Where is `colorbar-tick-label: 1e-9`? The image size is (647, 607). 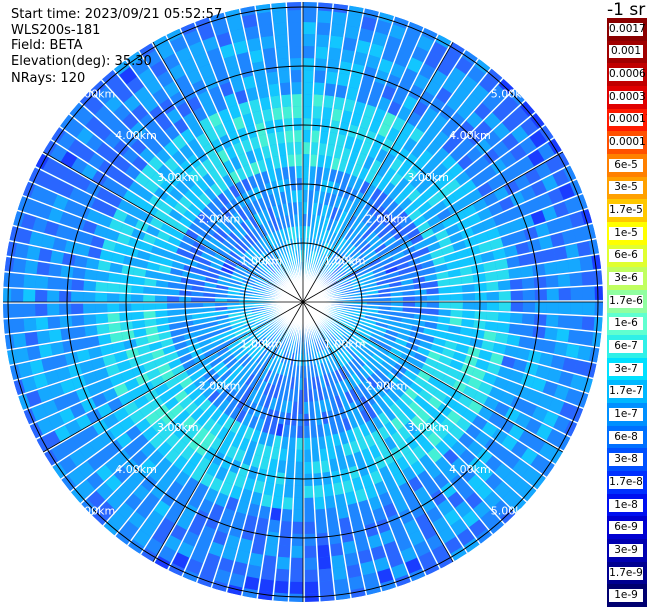
colorbar-tick-label: 1e-9 is located at coordinates (626, 596).